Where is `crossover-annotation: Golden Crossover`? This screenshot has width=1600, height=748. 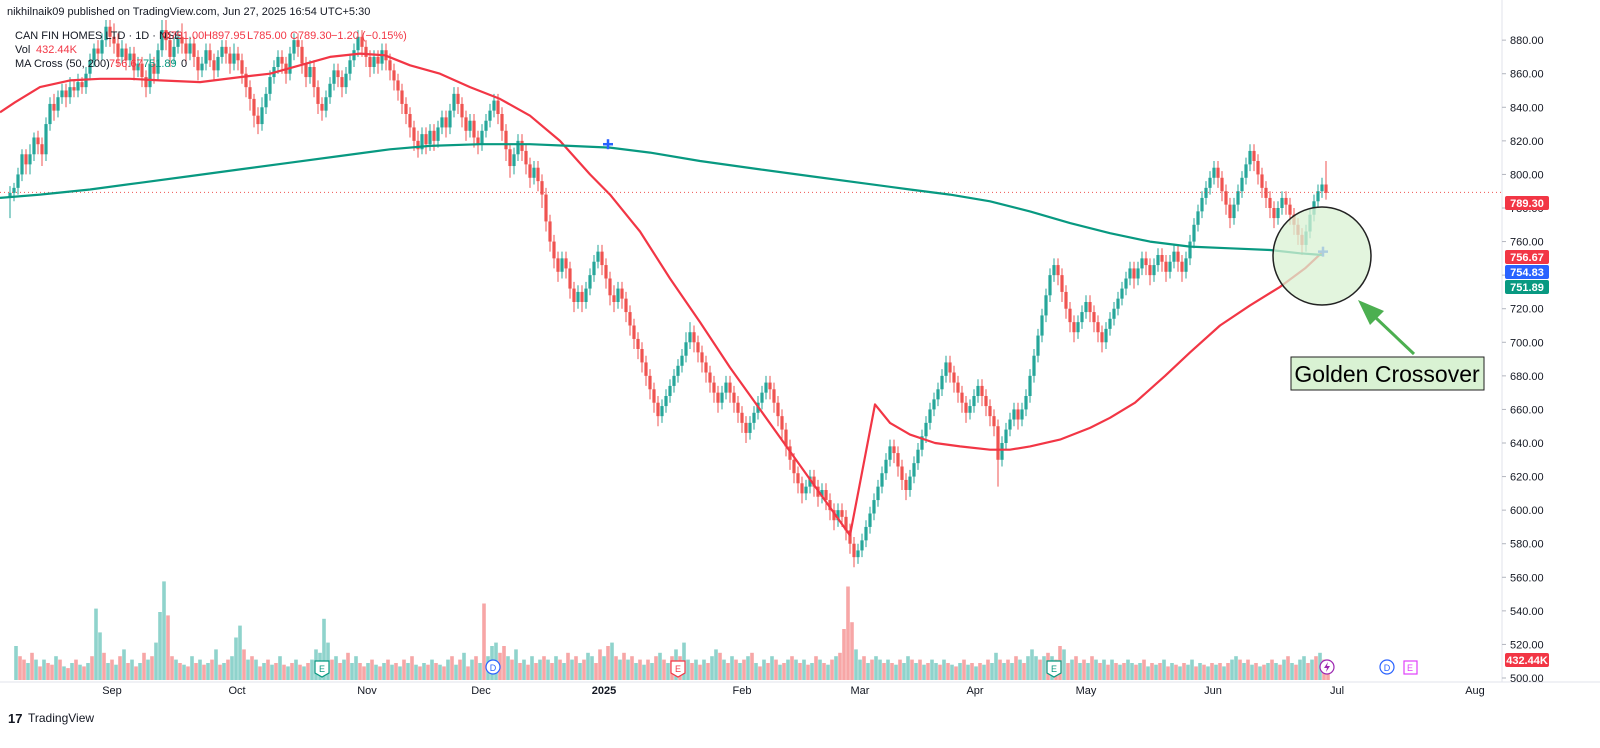
crossover-annotation: Golden Crossover is located at coordinates (1378, 298).